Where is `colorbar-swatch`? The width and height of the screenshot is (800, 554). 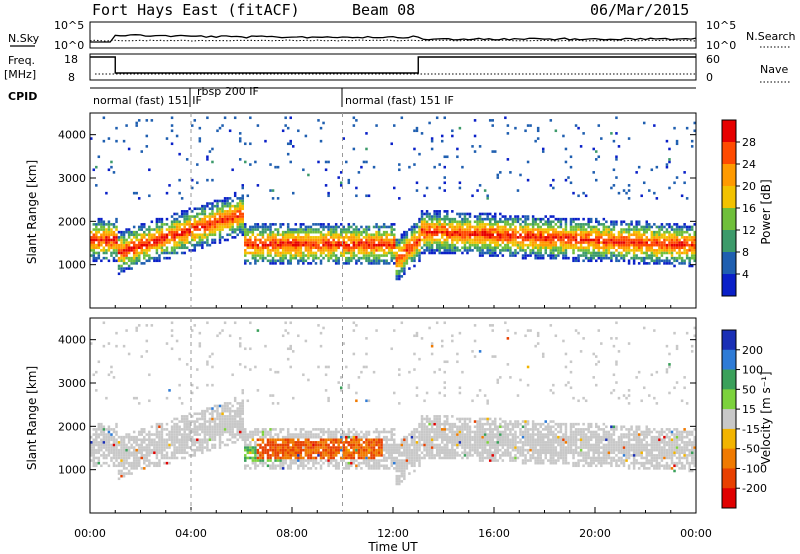 colorbar-swatch is located at coordinates (729, 263).